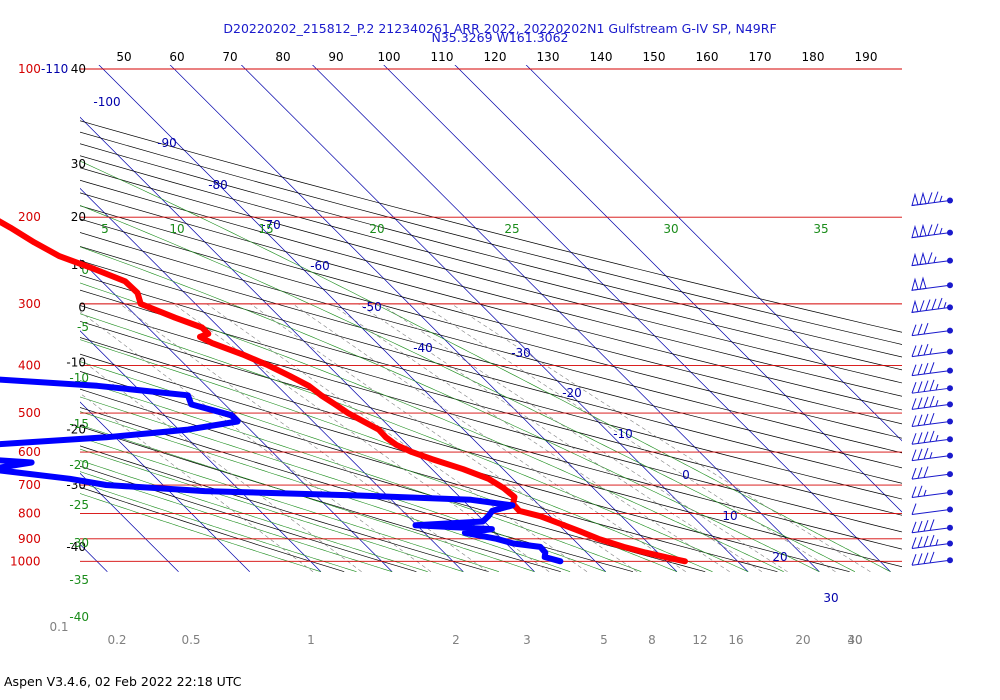 The image size is (1000, 700). I want to click on height-label: 0, so click(82, 307).